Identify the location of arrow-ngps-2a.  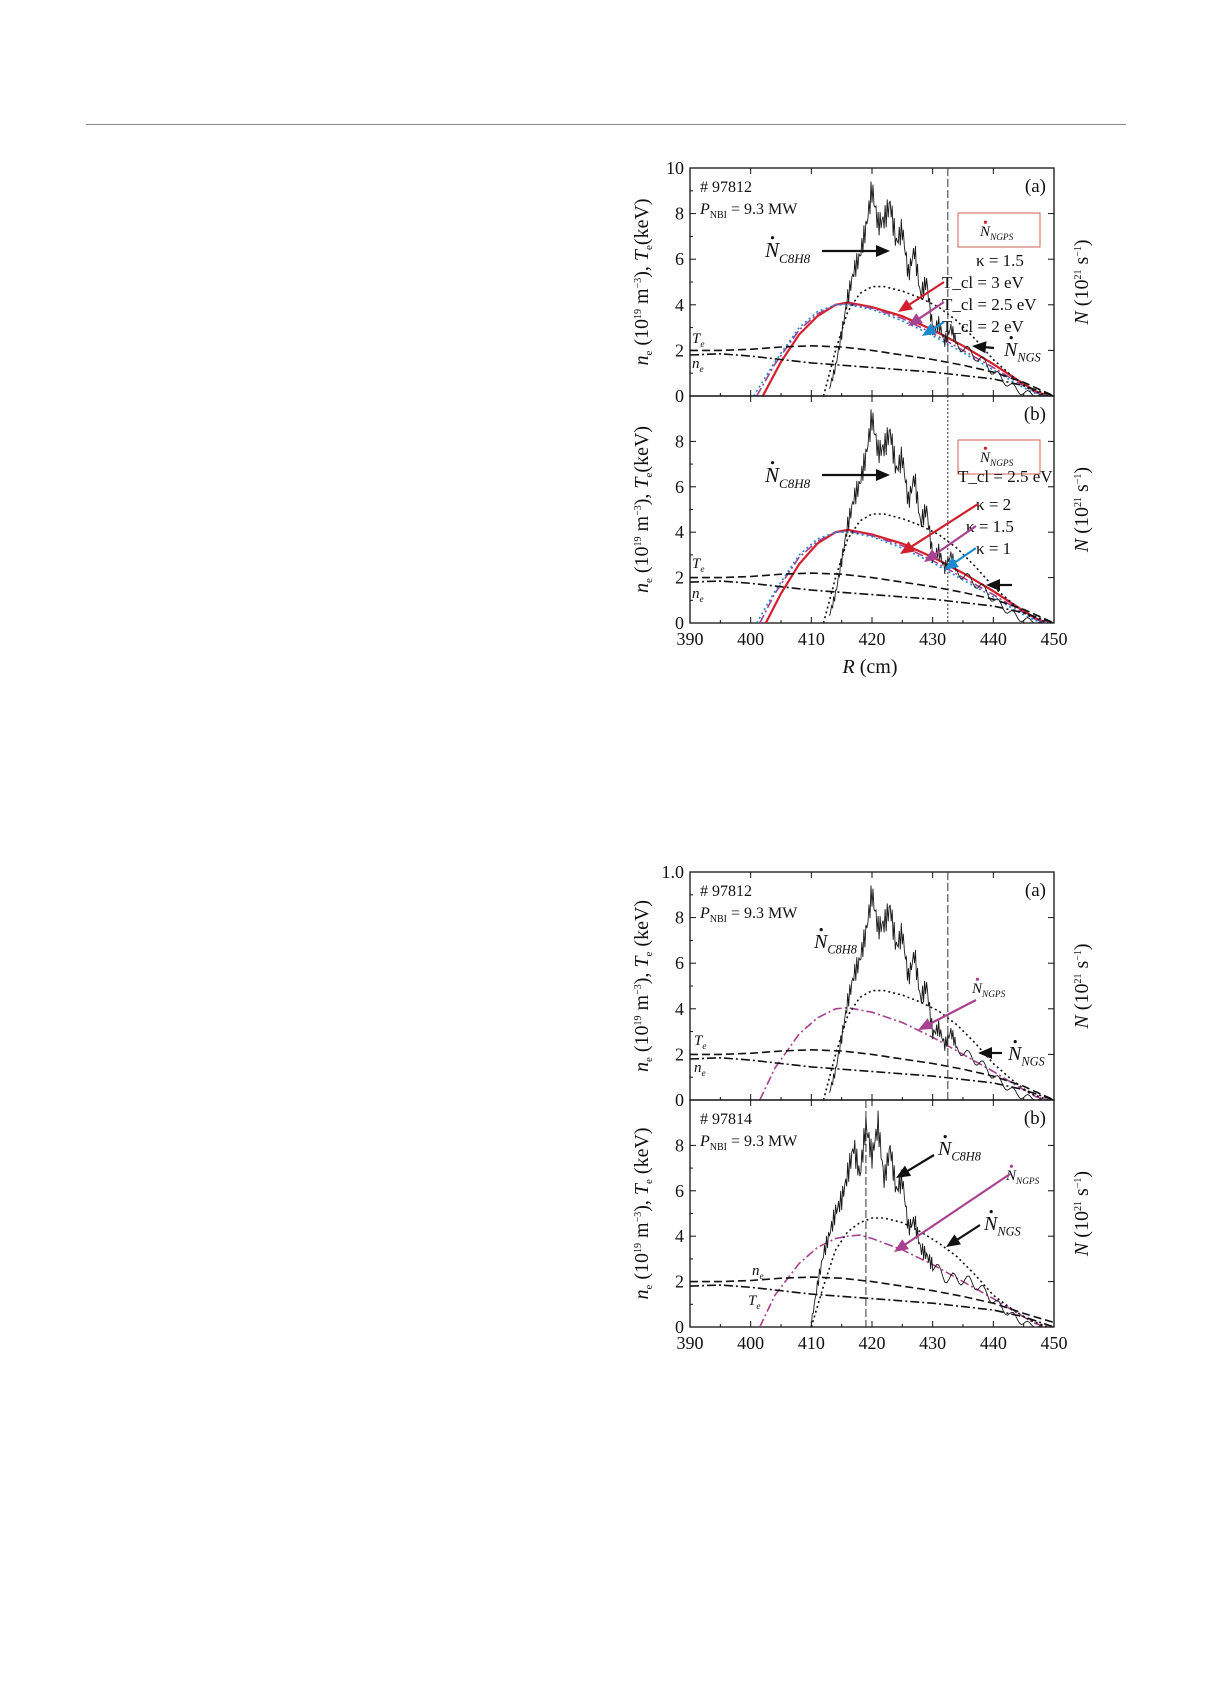
(947, 1014).